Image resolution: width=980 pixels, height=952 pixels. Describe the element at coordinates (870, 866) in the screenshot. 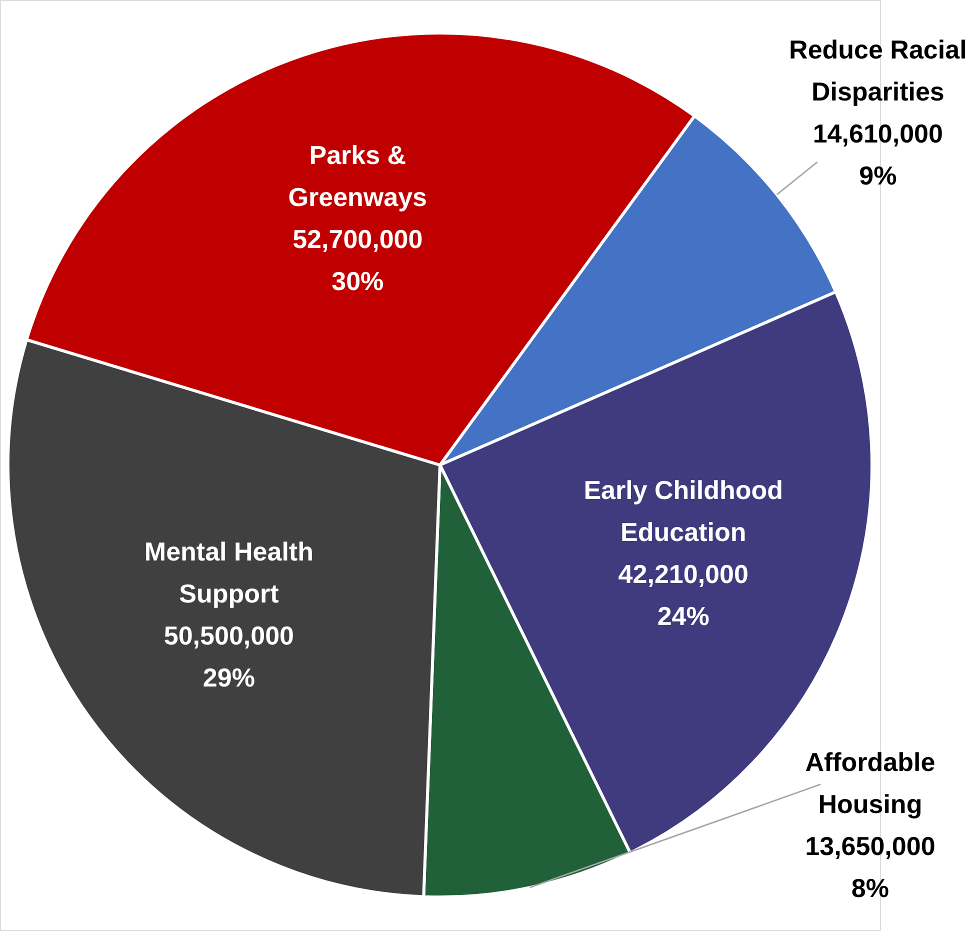

I see `data-label: 13,650,000 8%` at that location.